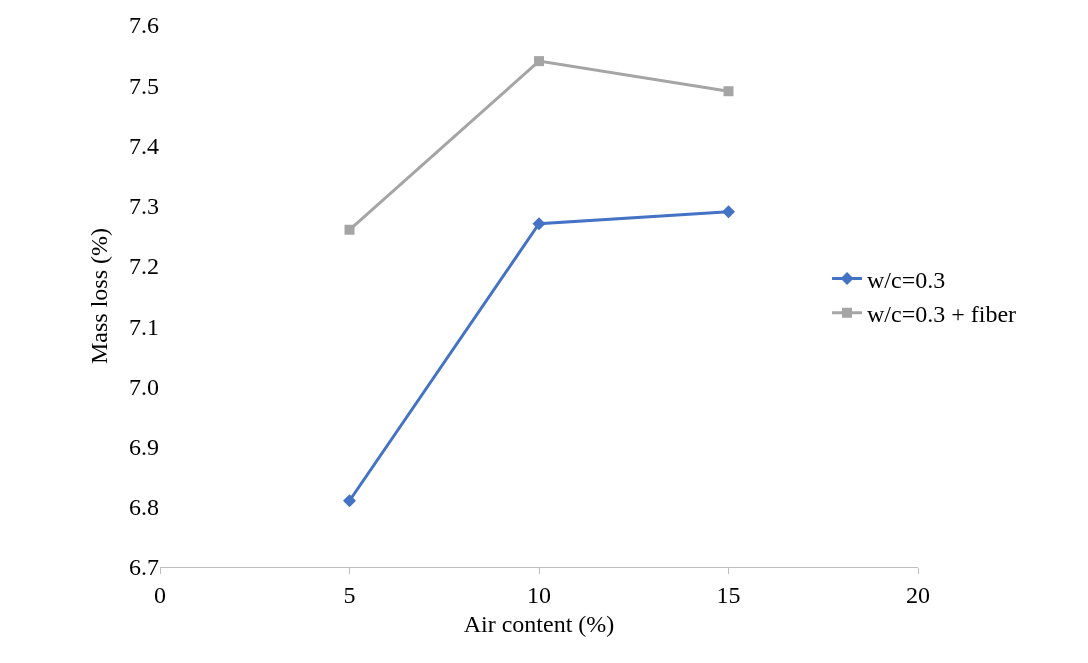 This screenshot has height=663, width=1088. Describe the element at coordinates (906, 279) in the screenshot. I see `legend-label: w/c=0.3` at that location.